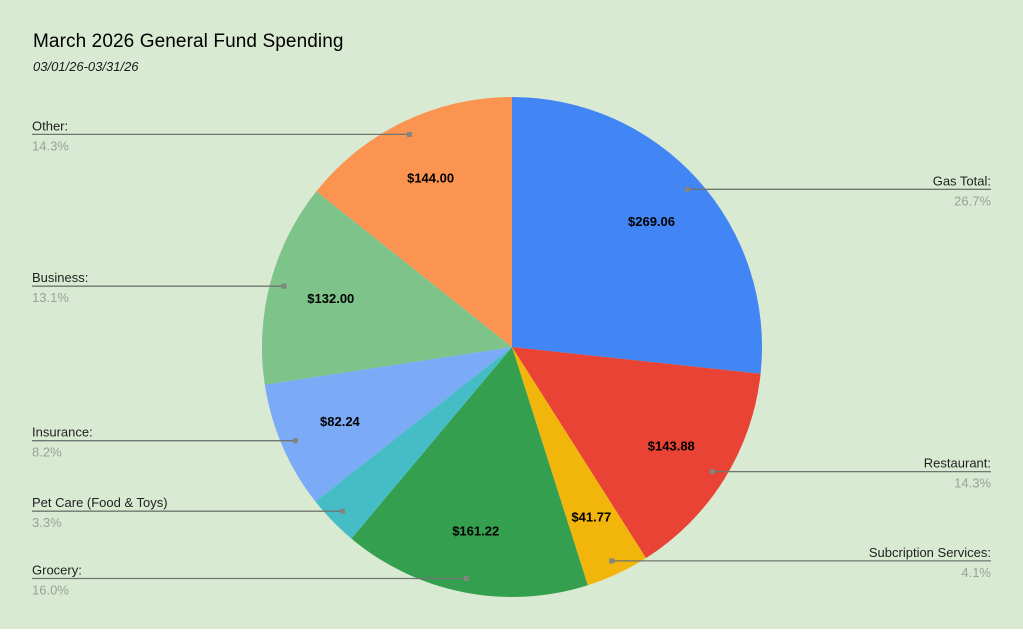  I want to click on pie-slice-grocery, so click(469, 472).